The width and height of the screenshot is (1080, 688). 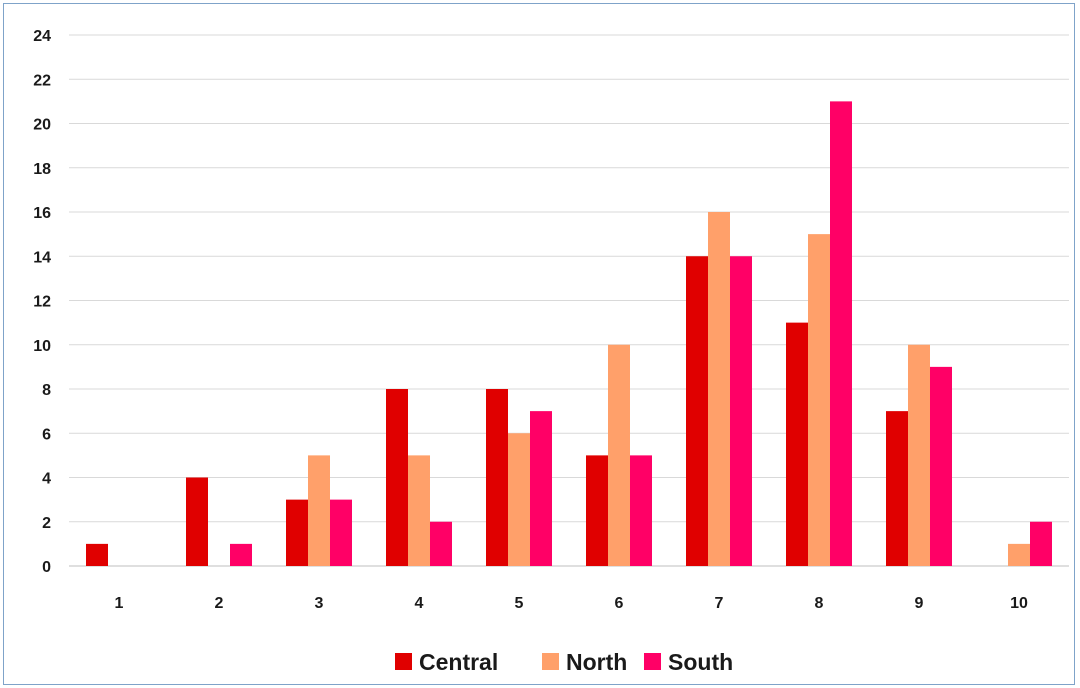 I want to click on y-tick-label: 18, so click(x=42, y=169).